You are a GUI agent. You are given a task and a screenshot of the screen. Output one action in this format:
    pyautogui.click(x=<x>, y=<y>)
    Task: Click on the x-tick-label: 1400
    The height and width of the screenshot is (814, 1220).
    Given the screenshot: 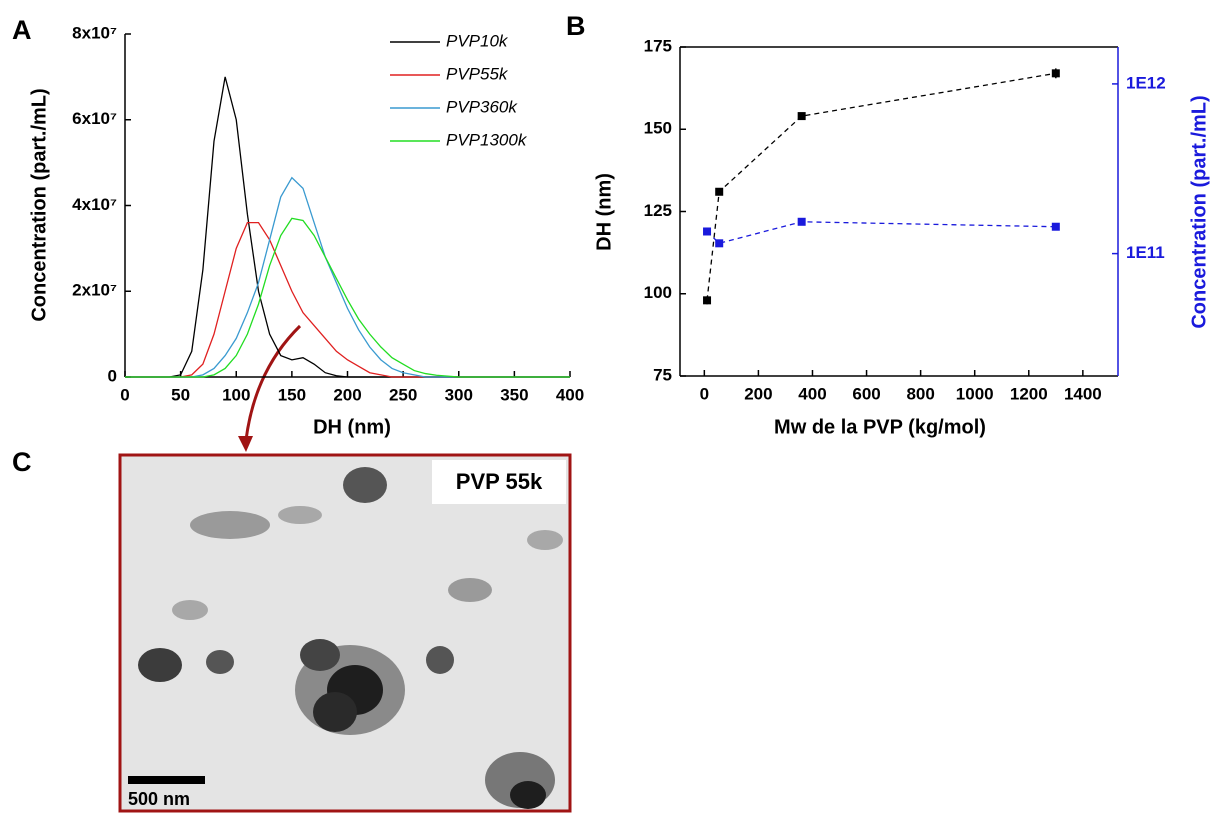 What is the action you would take?
    pyautogui.click(x=1083, y=393)
    